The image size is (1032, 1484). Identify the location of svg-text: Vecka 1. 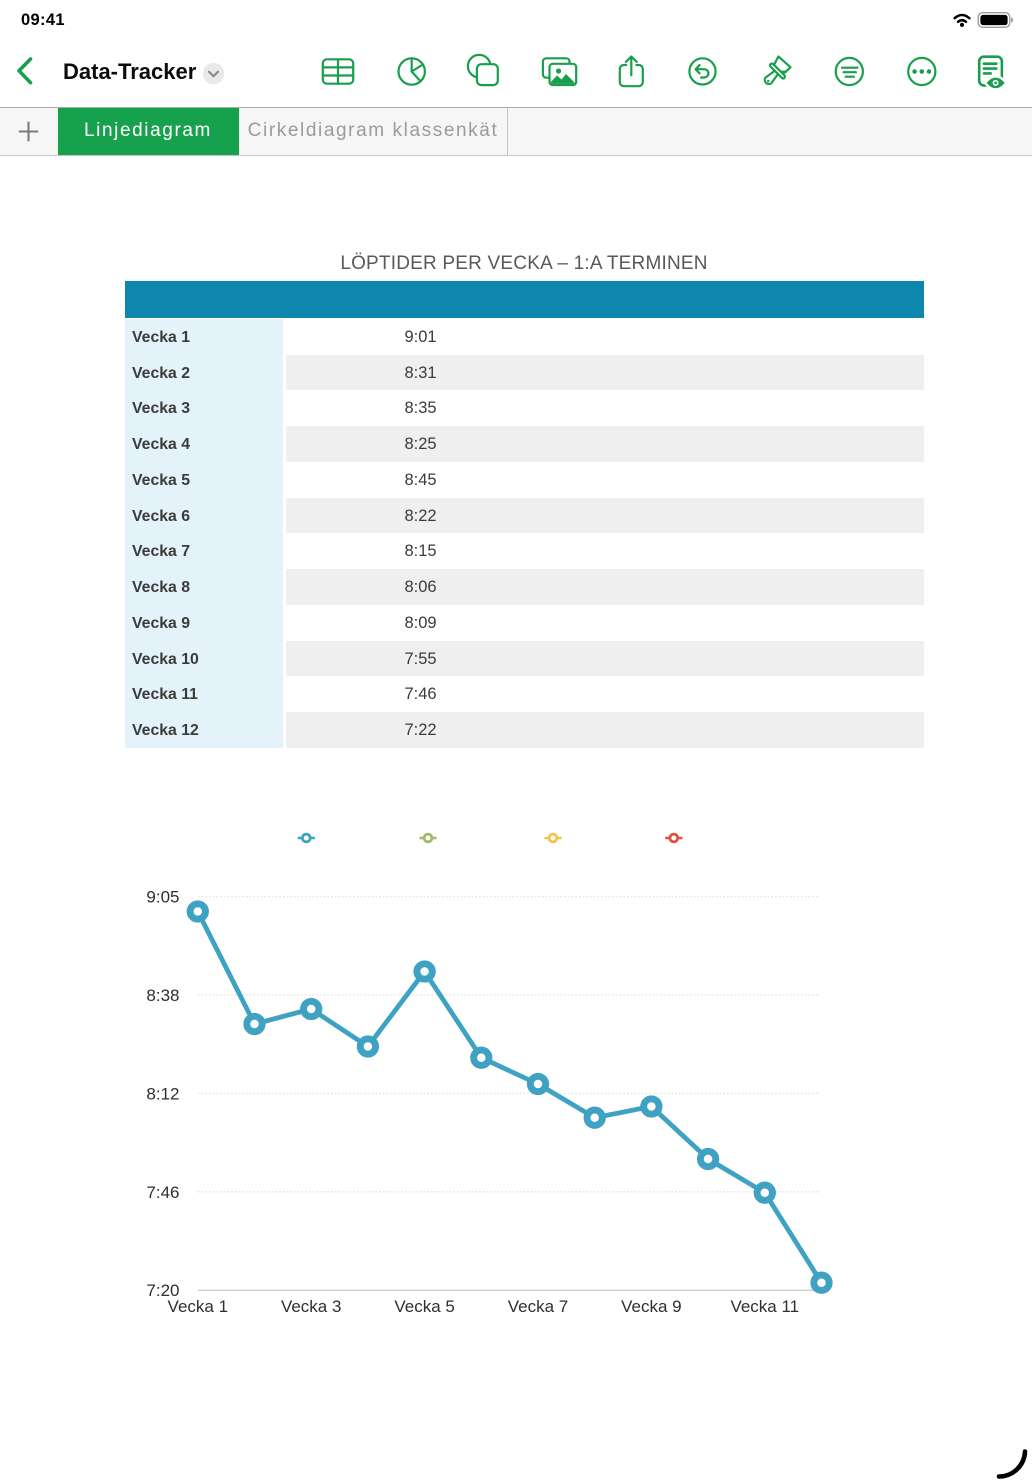
(198, 1306).